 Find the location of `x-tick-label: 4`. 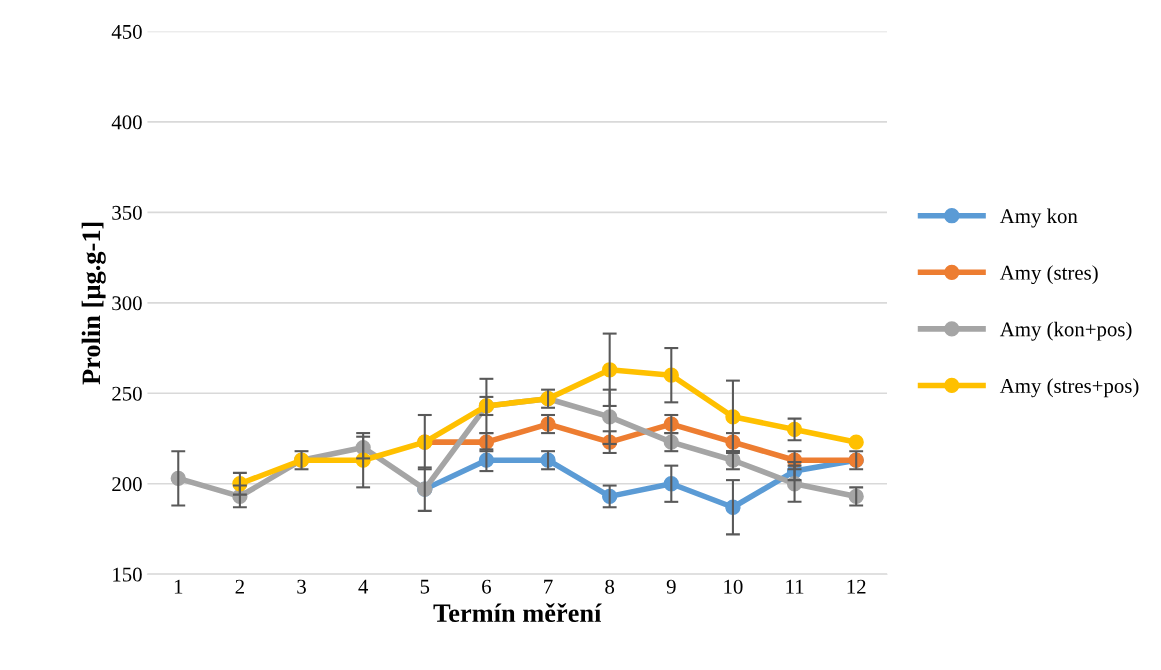

x-tick-label: 4 is located at coordinates (363, 586).